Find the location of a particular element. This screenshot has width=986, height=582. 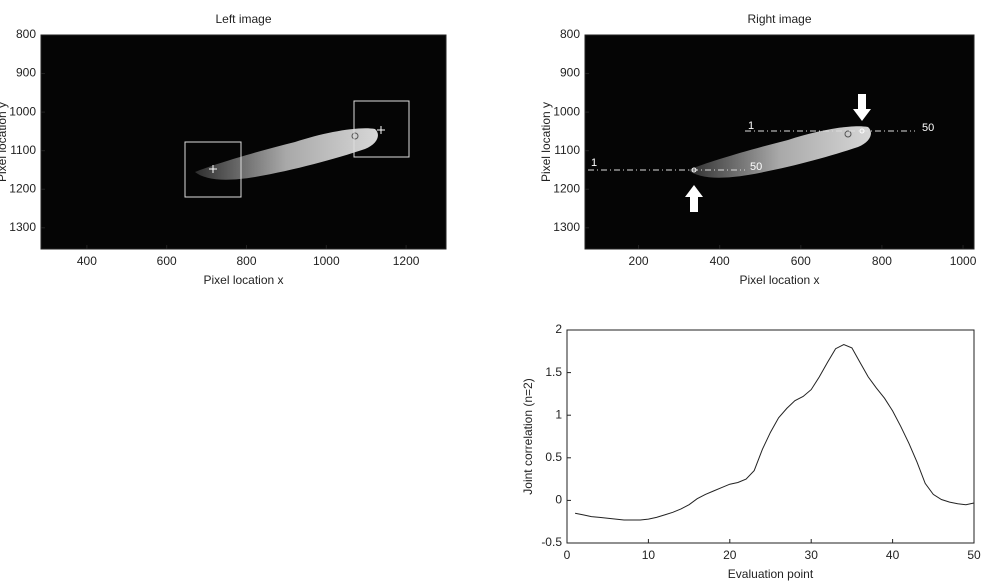

image-area is located at coordinates (779, 142).